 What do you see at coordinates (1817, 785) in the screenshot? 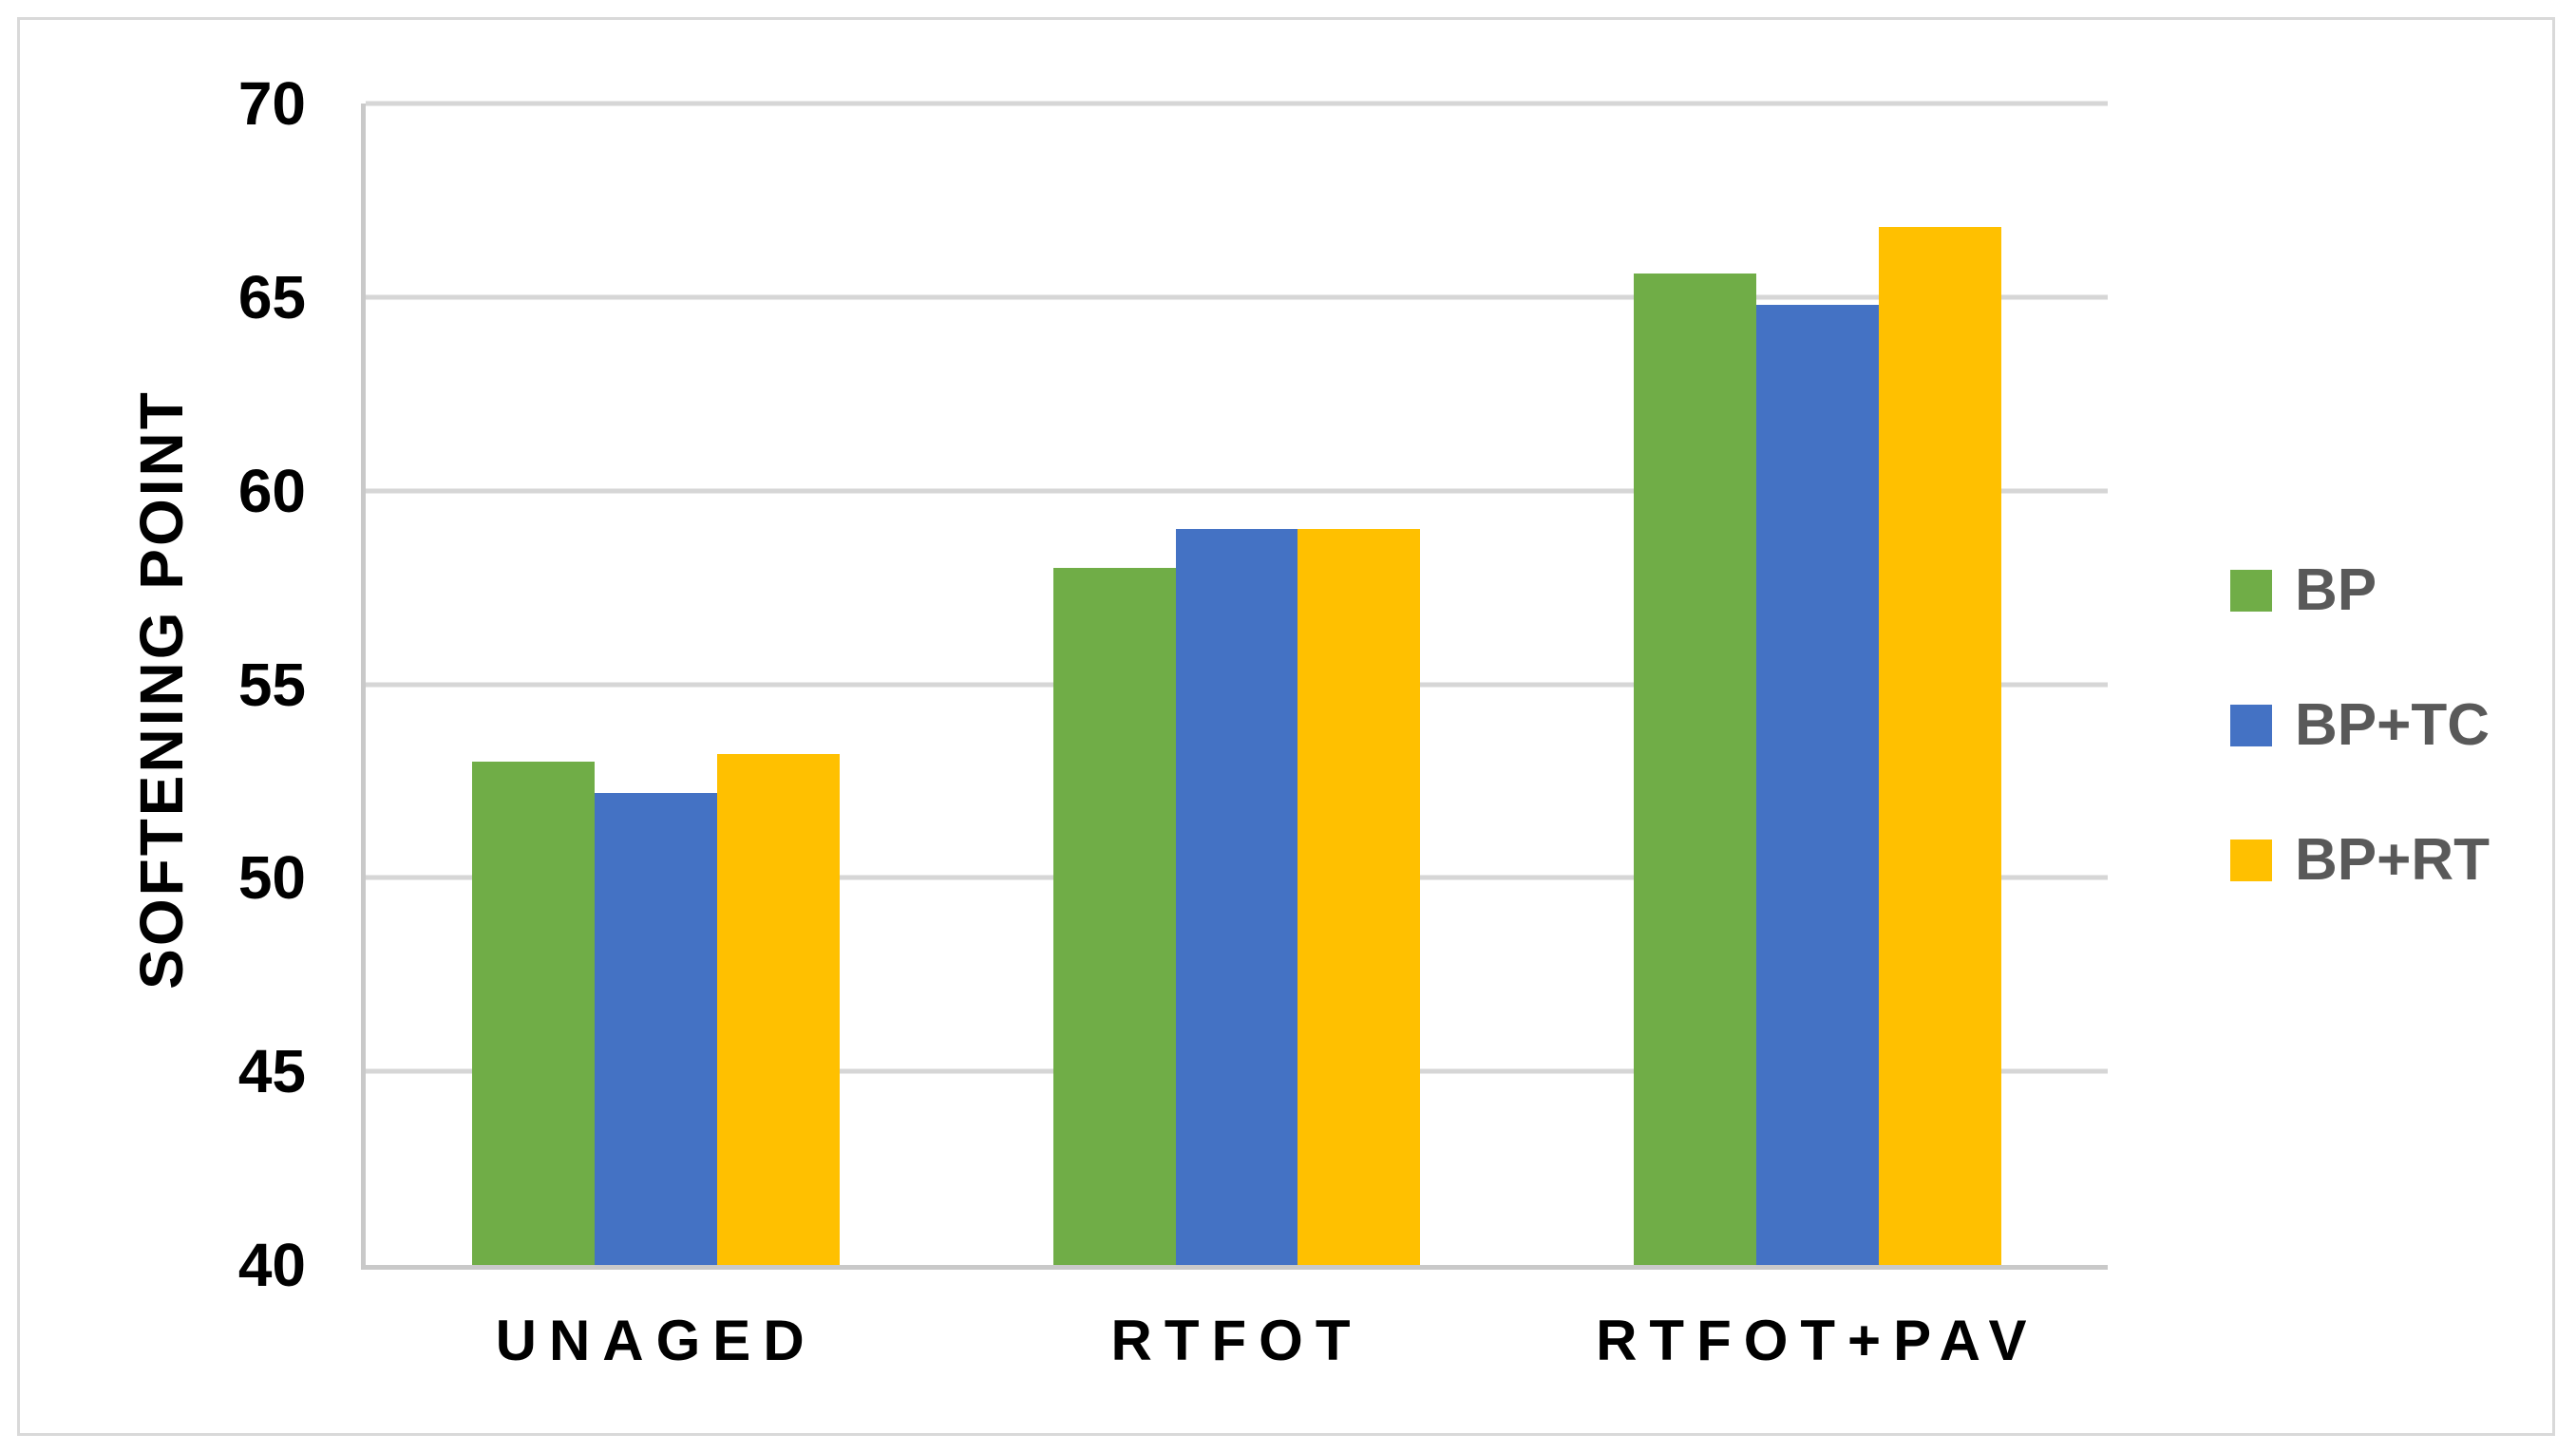
I see `bar-BP+TC-RTFOT+PAV` at bounding box center [1817, 785].